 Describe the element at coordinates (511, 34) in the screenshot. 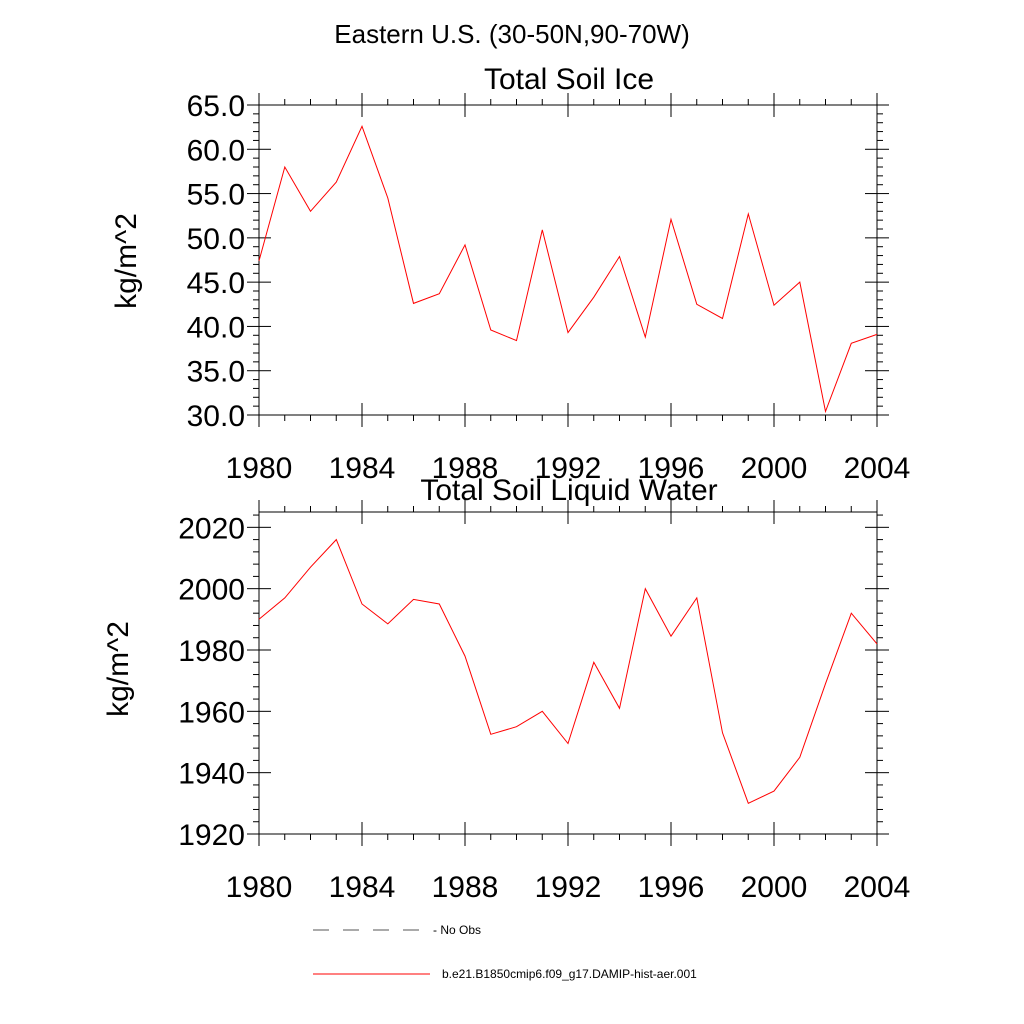

I see `figure-suptitle: Eastern U.S. (30-50N,90-70W)` at that location.